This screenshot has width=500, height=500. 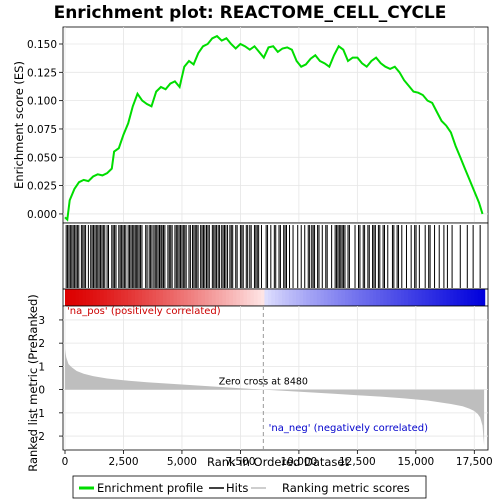 I want to click on es-tick-label: 0.150, so click(x=42, y=45).